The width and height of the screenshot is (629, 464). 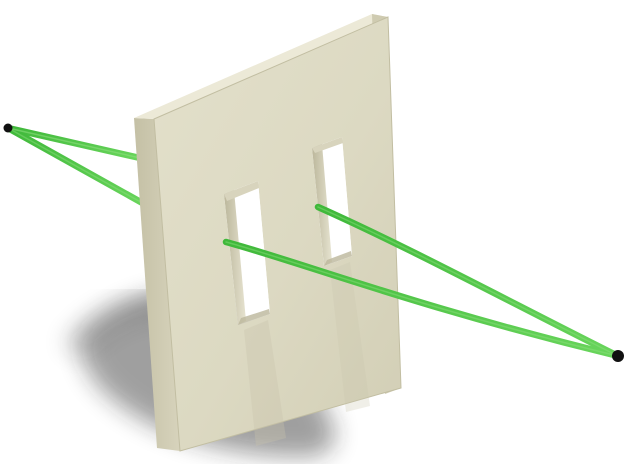 What do you see at coordinates (8, 128) in the screenshot?
I see `left-endpoint` at bounding box center [8, 128].